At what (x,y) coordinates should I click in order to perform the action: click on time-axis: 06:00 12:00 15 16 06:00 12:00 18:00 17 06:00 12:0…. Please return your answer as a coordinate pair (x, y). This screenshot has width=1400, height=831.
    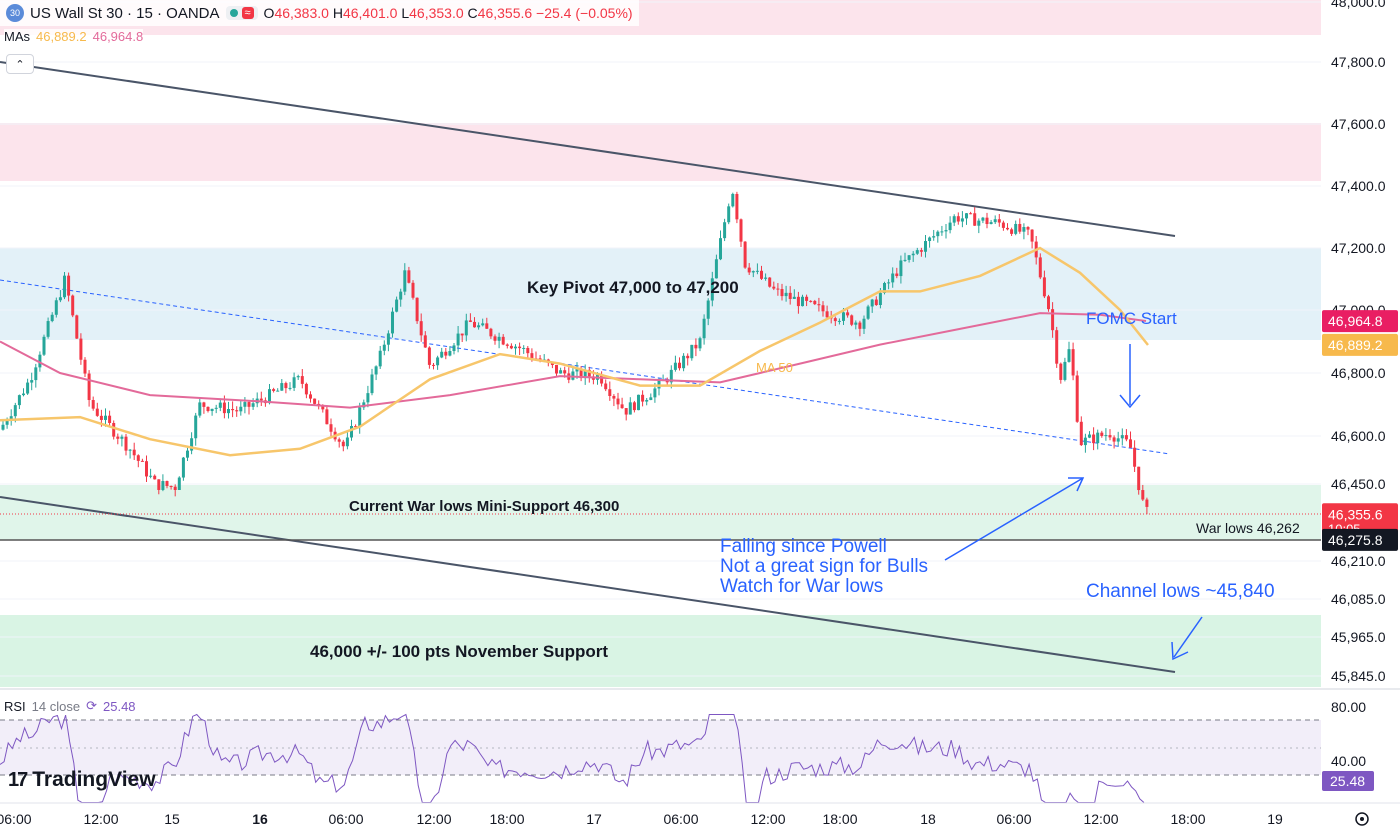
    Looking at the image, I should click on (641, 819).